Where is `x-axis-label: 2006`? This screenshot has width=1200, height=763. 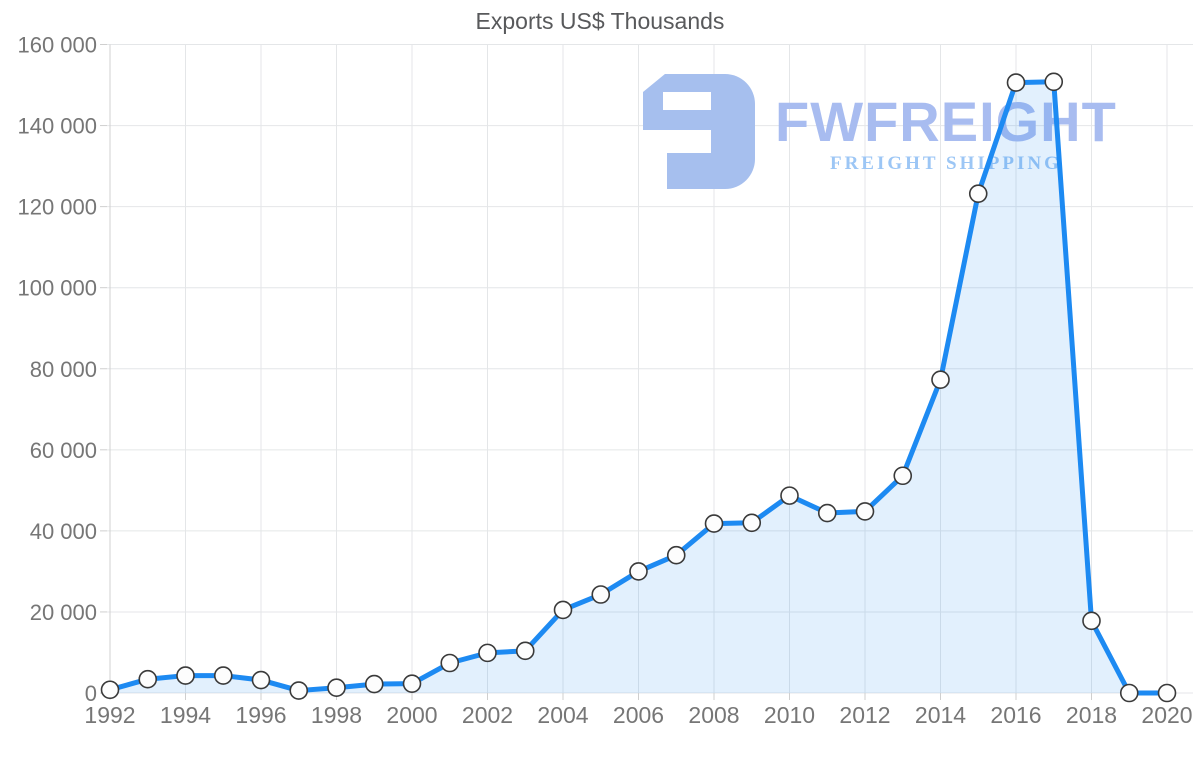
x-axis-label: 2006 is located at coordinates (638, 715).